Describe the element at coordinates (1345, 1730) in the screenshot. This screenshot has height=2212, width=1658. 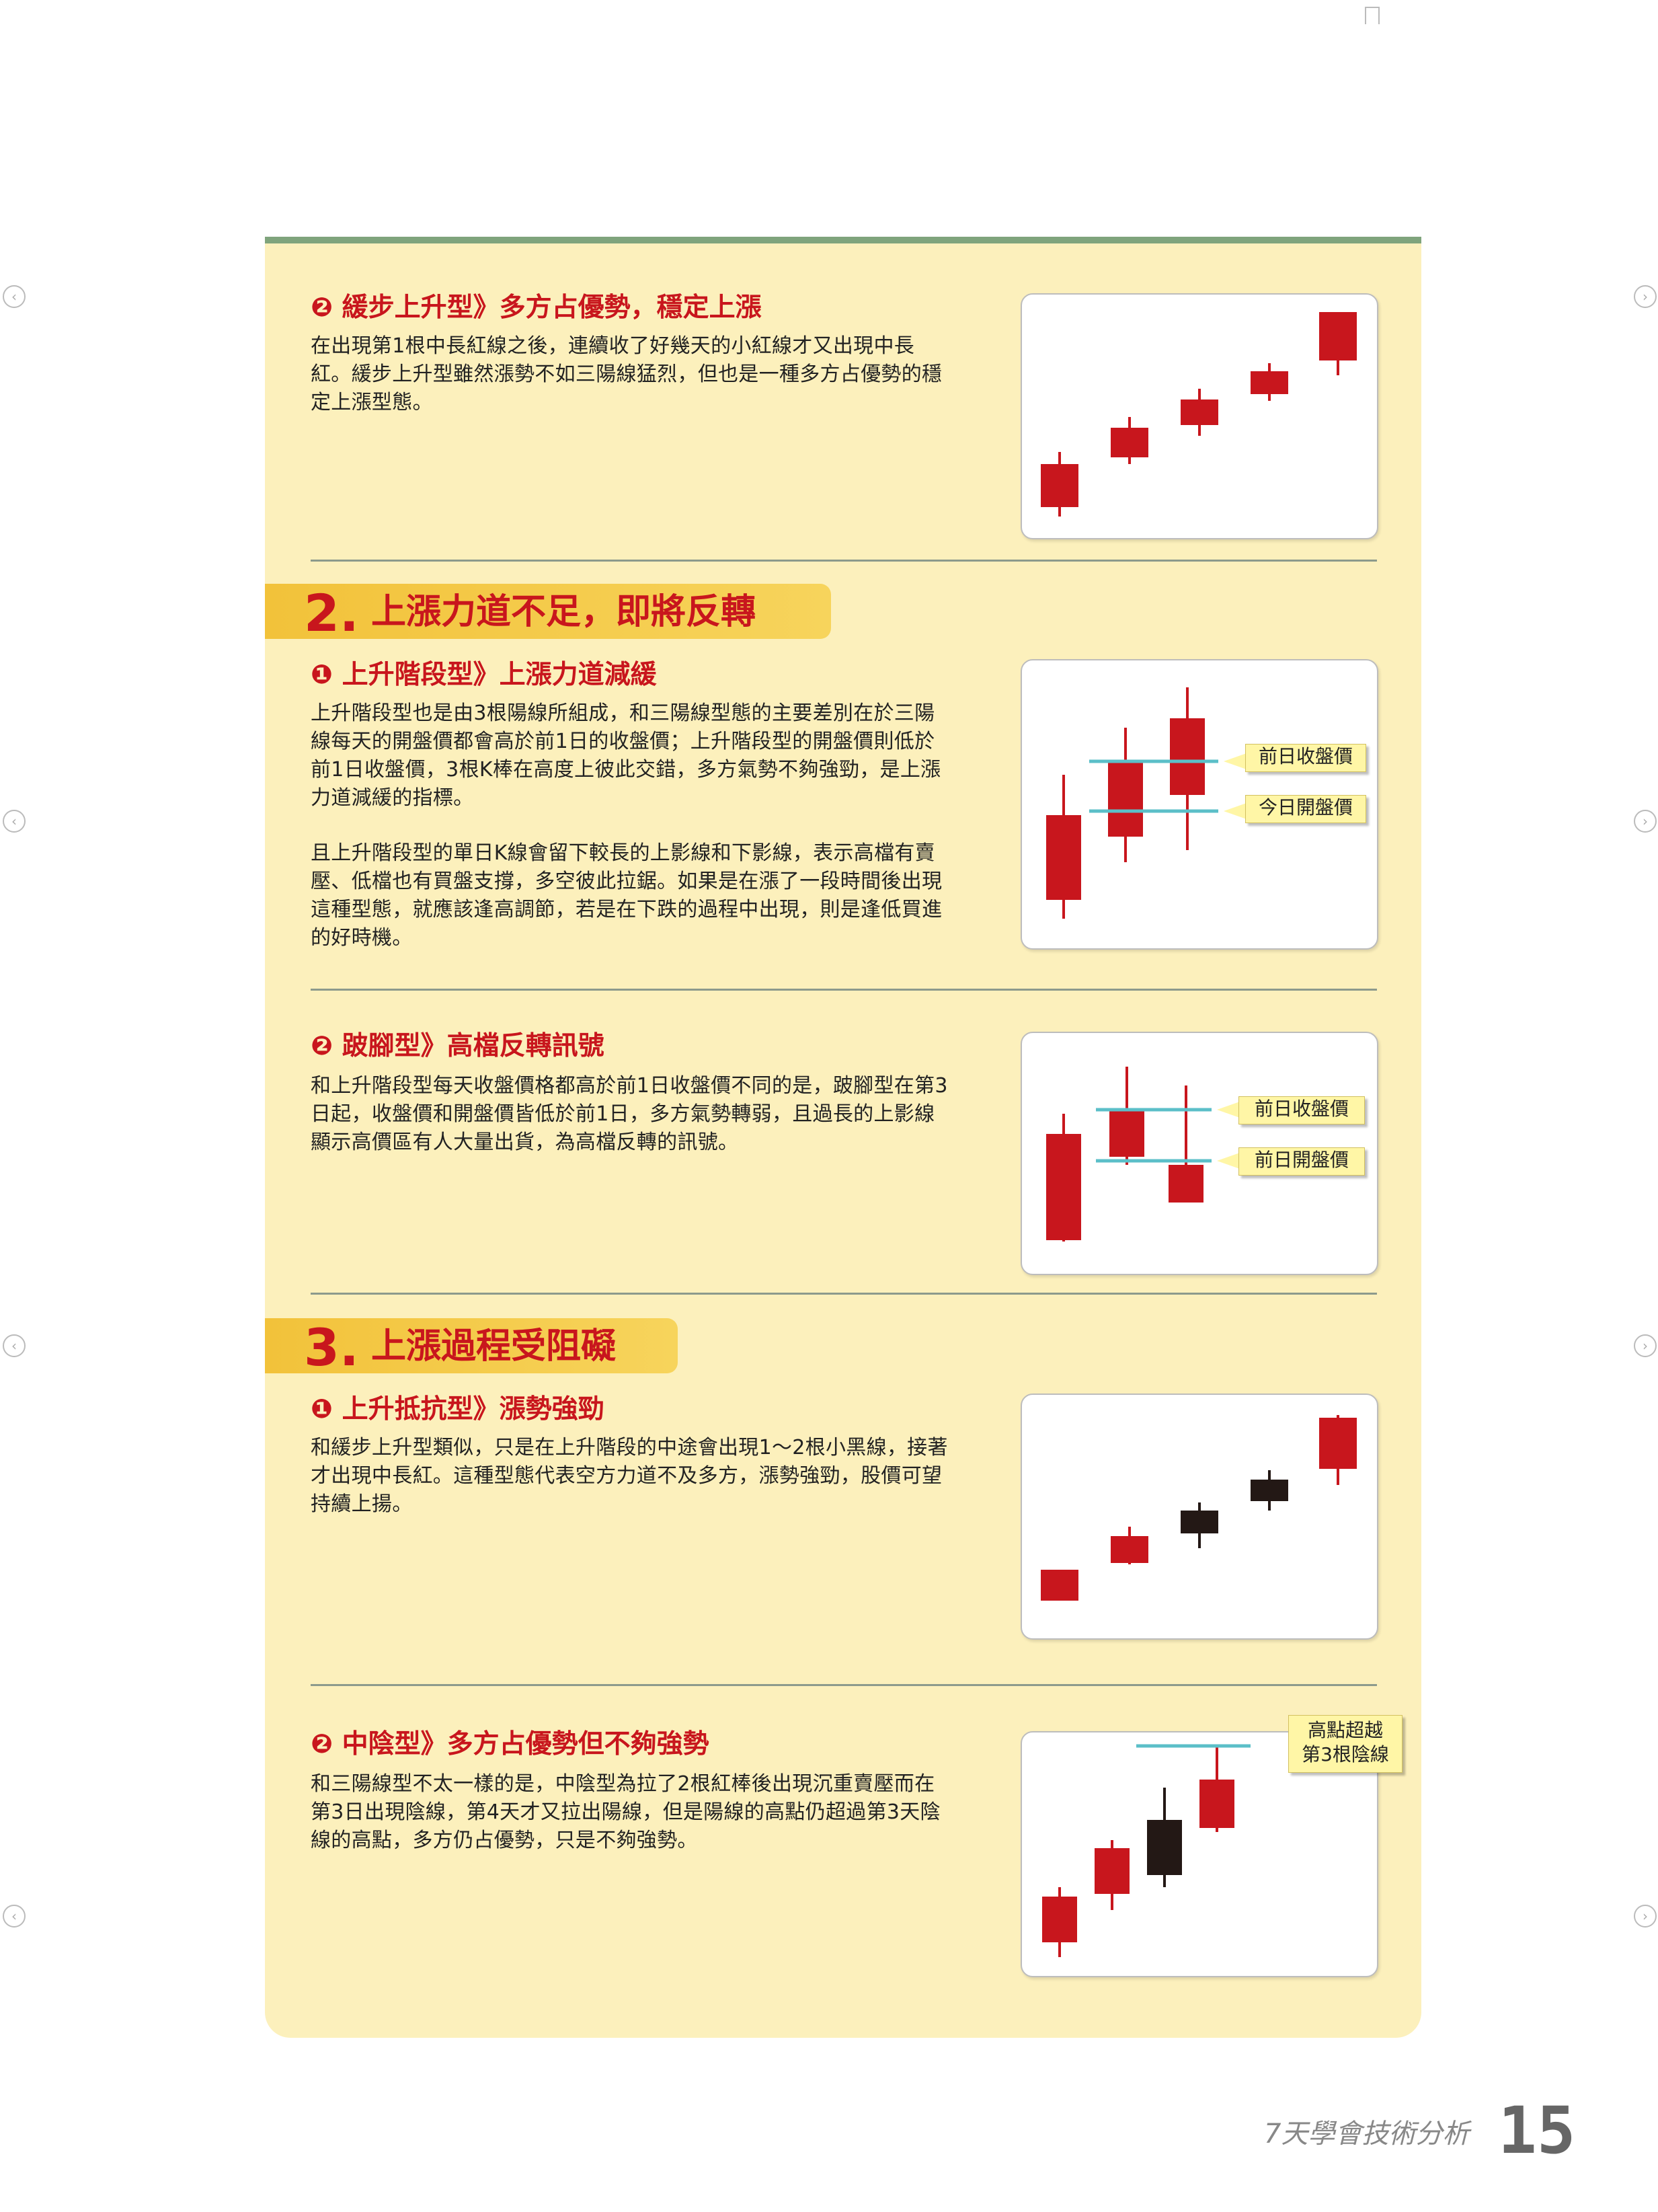
I see `callout-line: 高點超越` at that location.